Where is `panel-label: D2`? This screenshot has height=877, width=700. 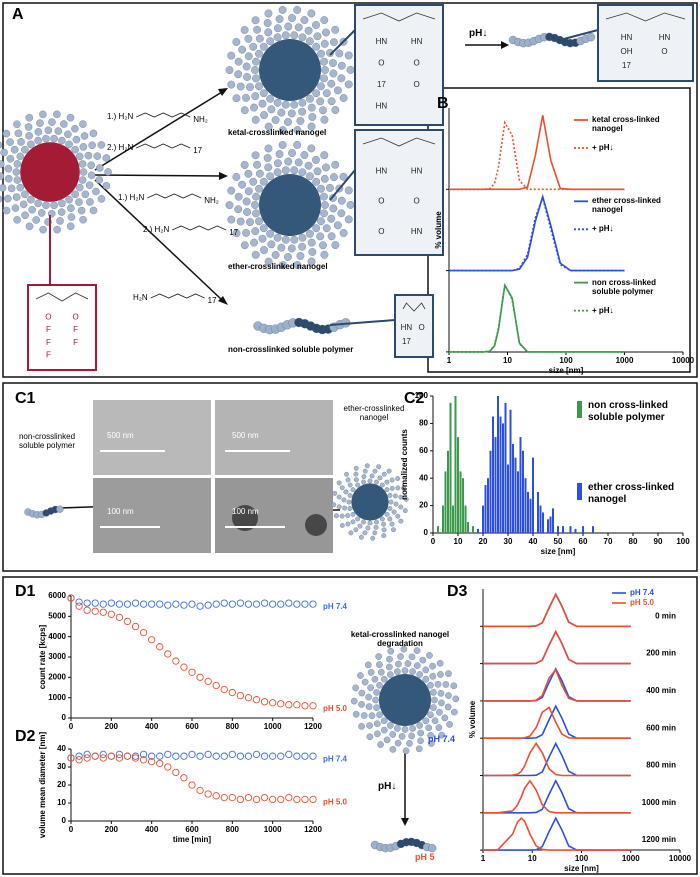
panel-label: D2 is located at coordinates (25, 736).